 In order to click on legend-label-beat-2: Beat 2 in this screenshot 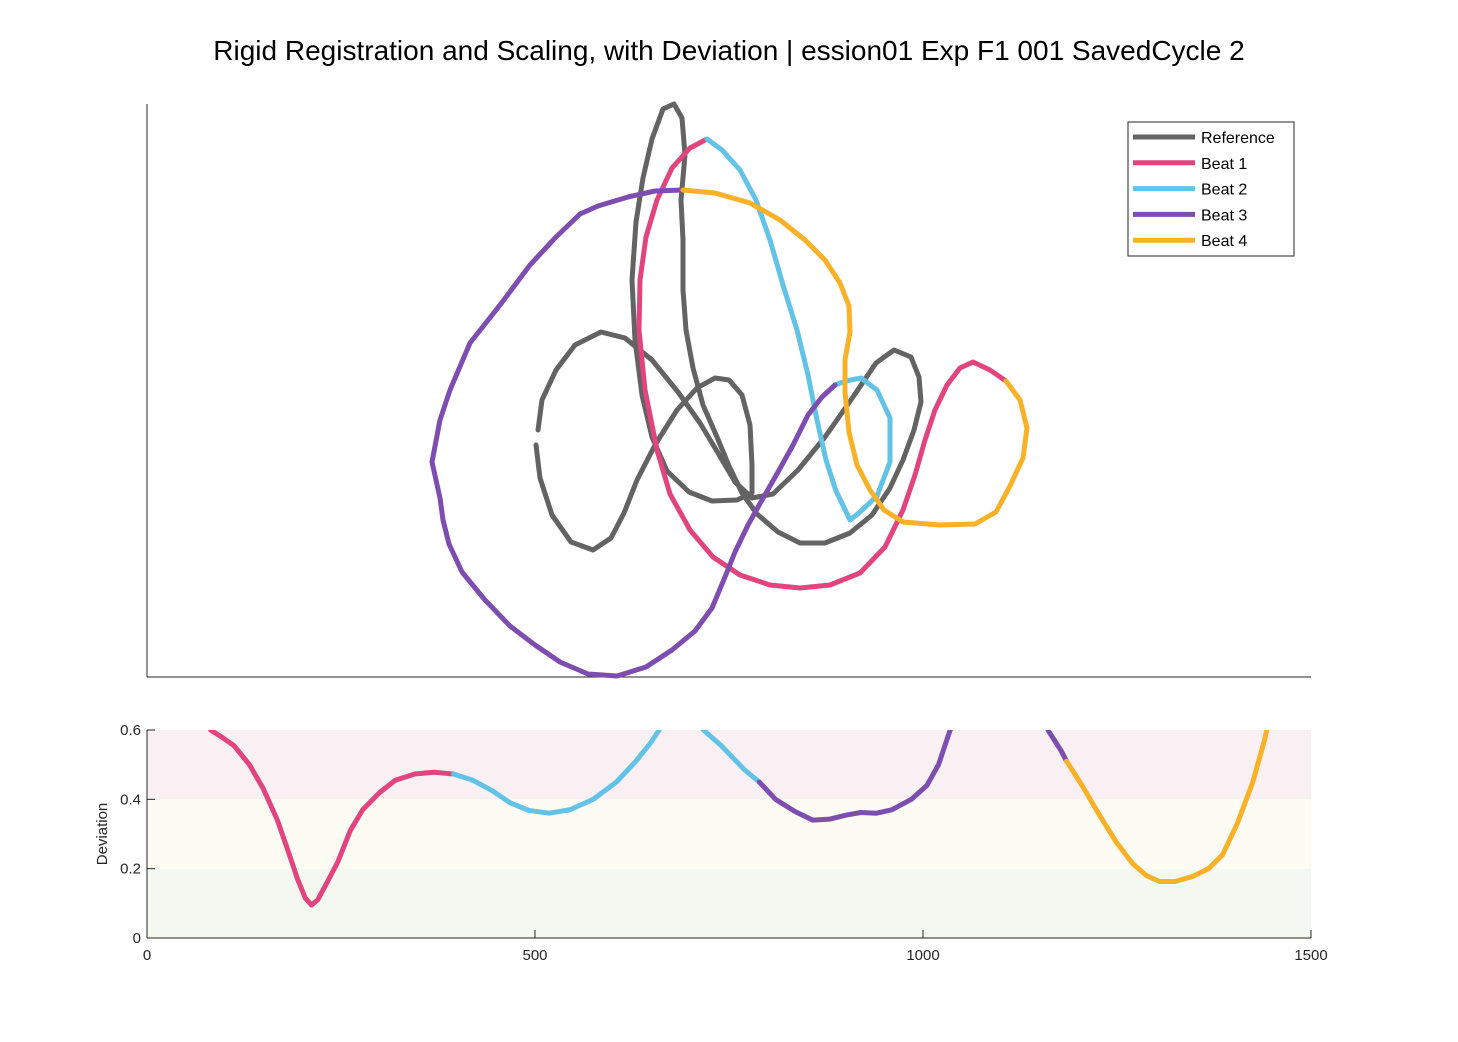, I will do `click(1224, 190)`.